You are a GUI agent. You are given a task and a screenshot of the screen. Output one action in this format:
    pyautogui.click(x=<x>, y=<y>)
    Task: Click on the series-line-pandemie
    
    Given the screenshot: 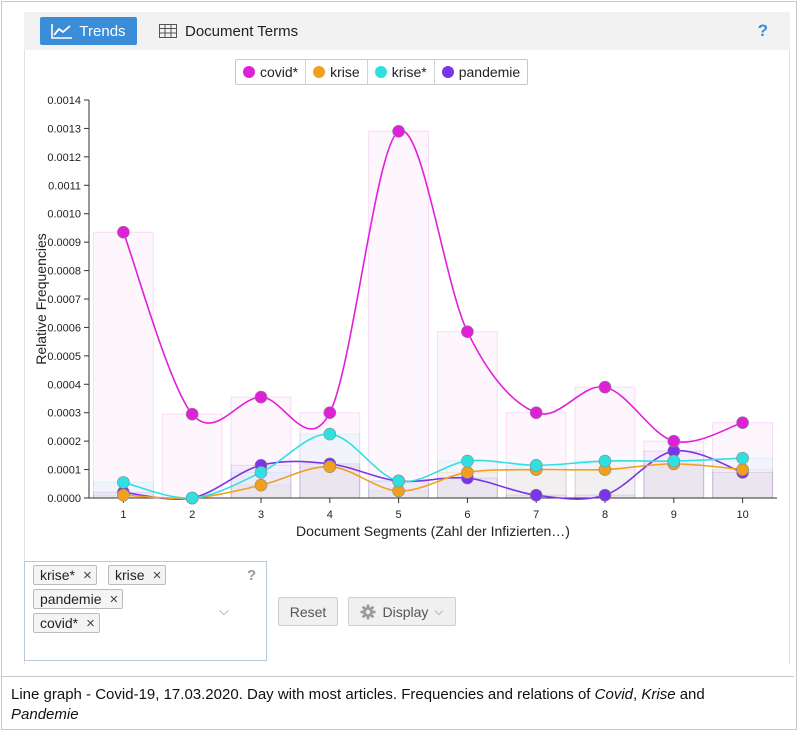 What is the action you would take?
    pyautogui.click(x=433, y=475)
    